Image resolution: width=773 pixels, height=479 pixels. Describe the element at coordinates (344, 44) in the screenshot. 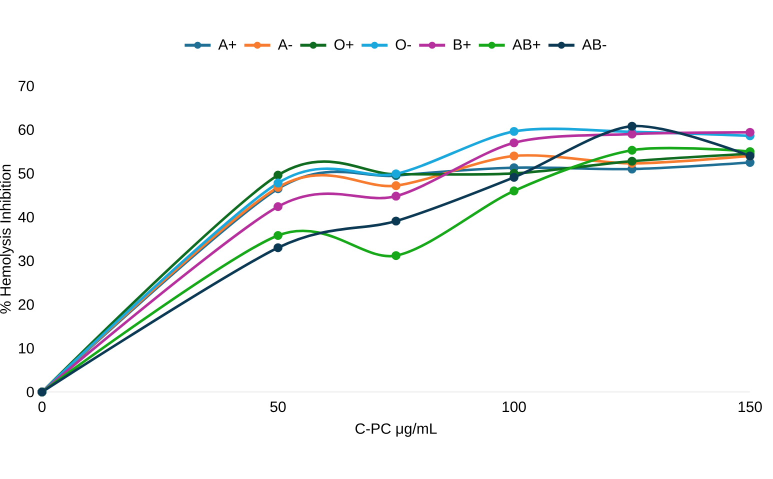

I see `legend-label: O+` at that location.